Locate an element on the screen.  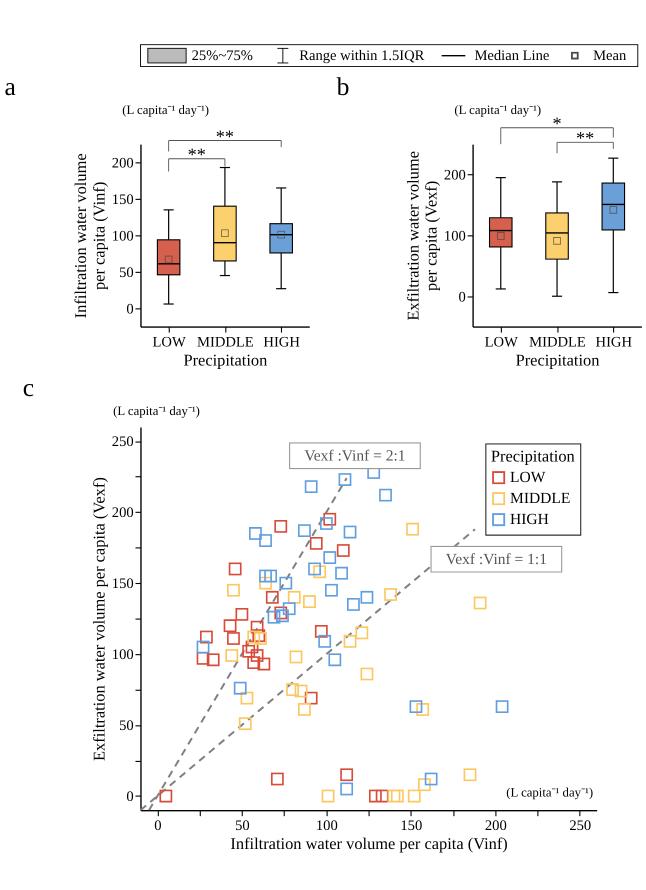
x-axis-title: Infiltration water volume per capita (Vinf) is located at coordinates (369, 844).